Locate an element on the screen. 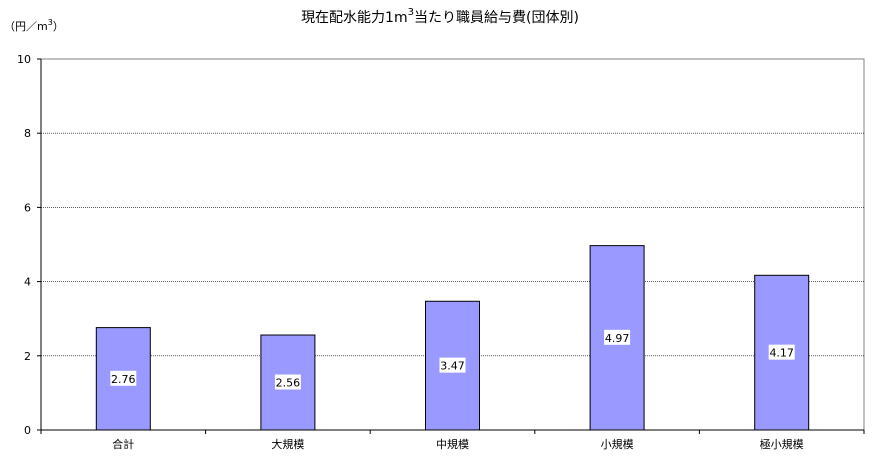 This screenshot has height=472, width=884. data-labels: 2.76 2.56 3.47 4.97 4.17 is located at coordinates (452, 359).